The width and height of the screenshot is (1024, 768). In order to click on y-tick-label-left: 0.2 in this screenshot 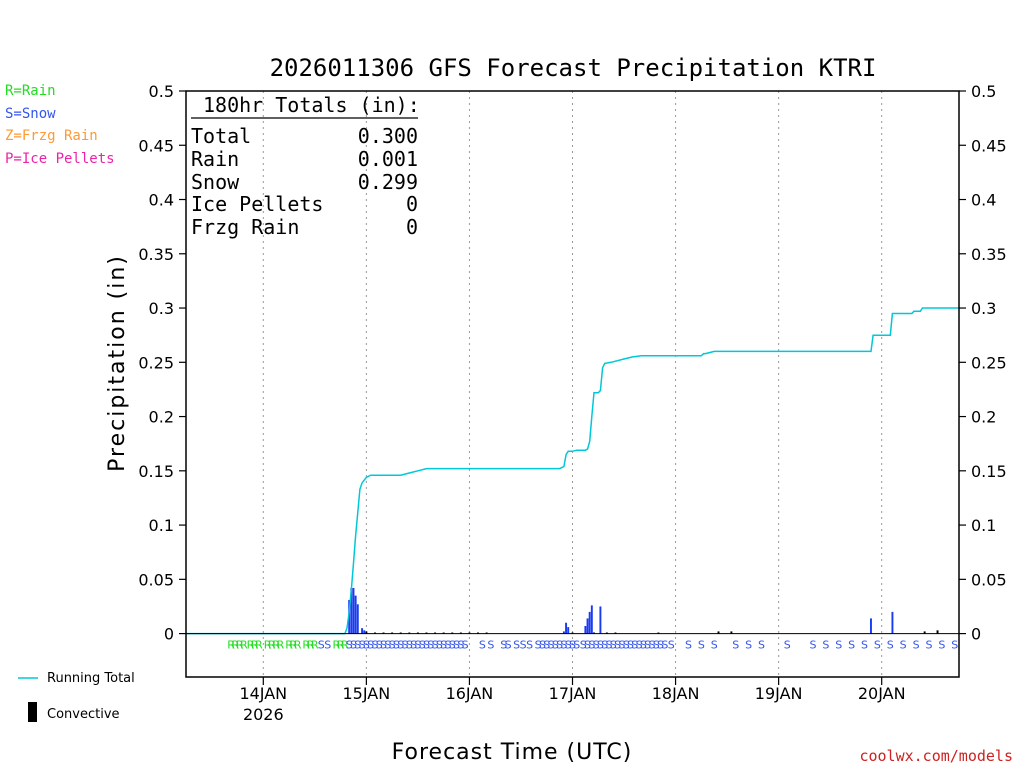, I will do `click(161, 417)`.